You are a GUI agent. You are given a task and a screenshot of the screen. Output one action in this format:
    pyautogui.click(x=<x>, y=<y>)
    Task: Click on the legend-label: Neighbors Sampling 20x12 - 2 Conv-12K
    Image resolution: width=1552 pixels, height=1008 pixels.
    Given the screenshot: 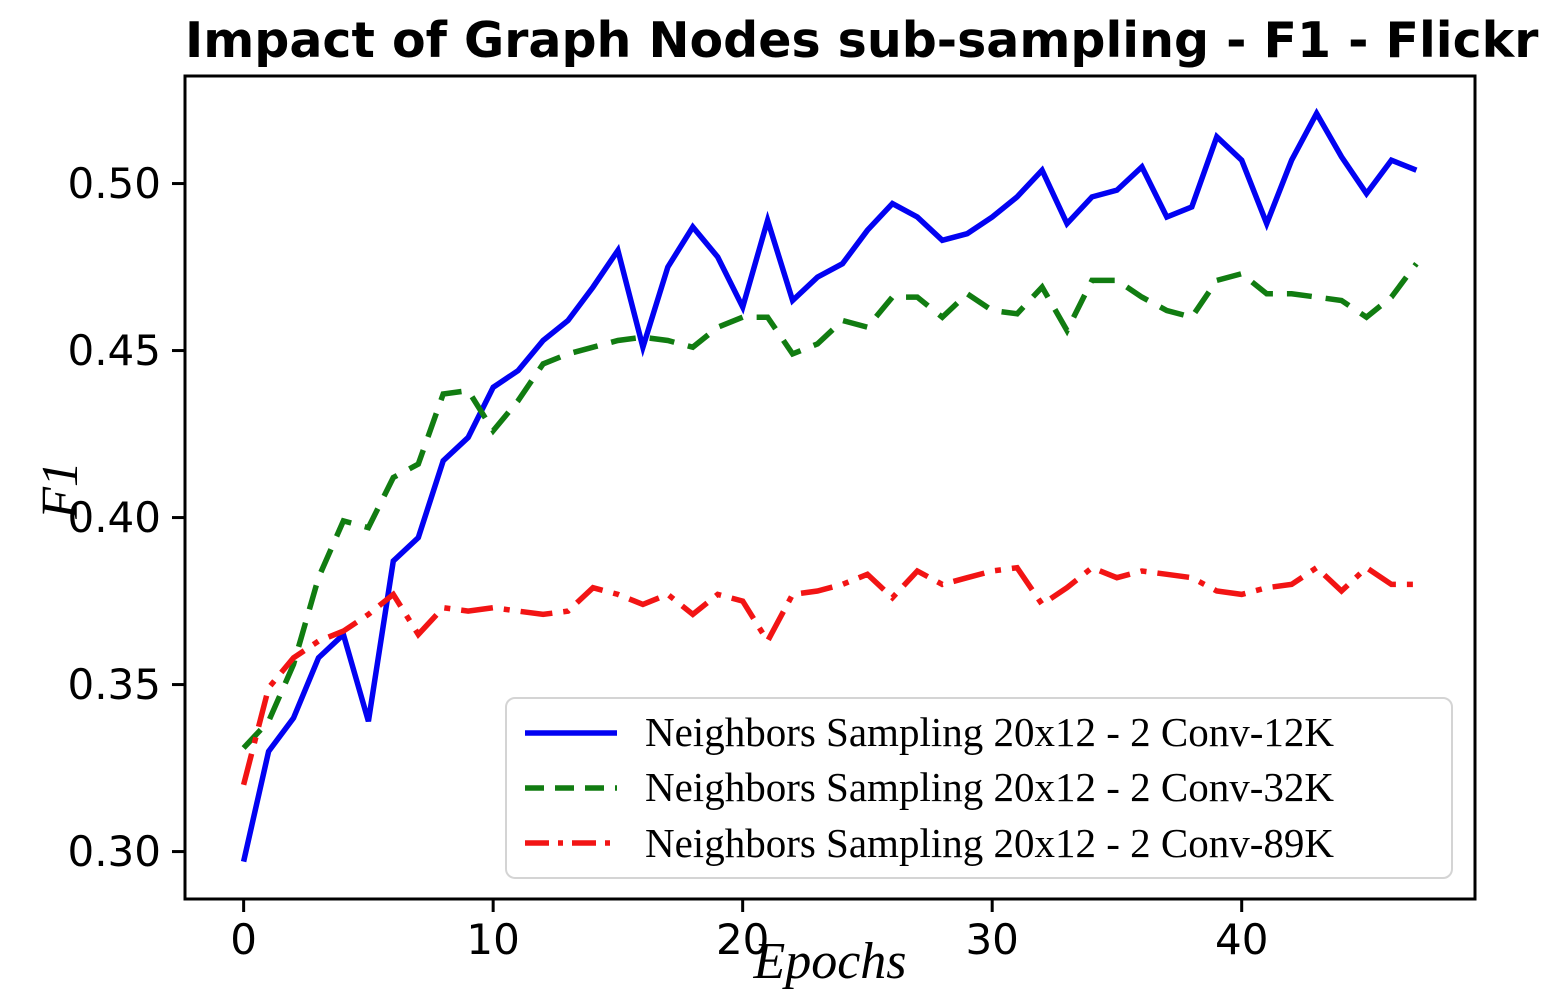 What is the action you would take?
    pyautogui.click(x=989, y=732)
    